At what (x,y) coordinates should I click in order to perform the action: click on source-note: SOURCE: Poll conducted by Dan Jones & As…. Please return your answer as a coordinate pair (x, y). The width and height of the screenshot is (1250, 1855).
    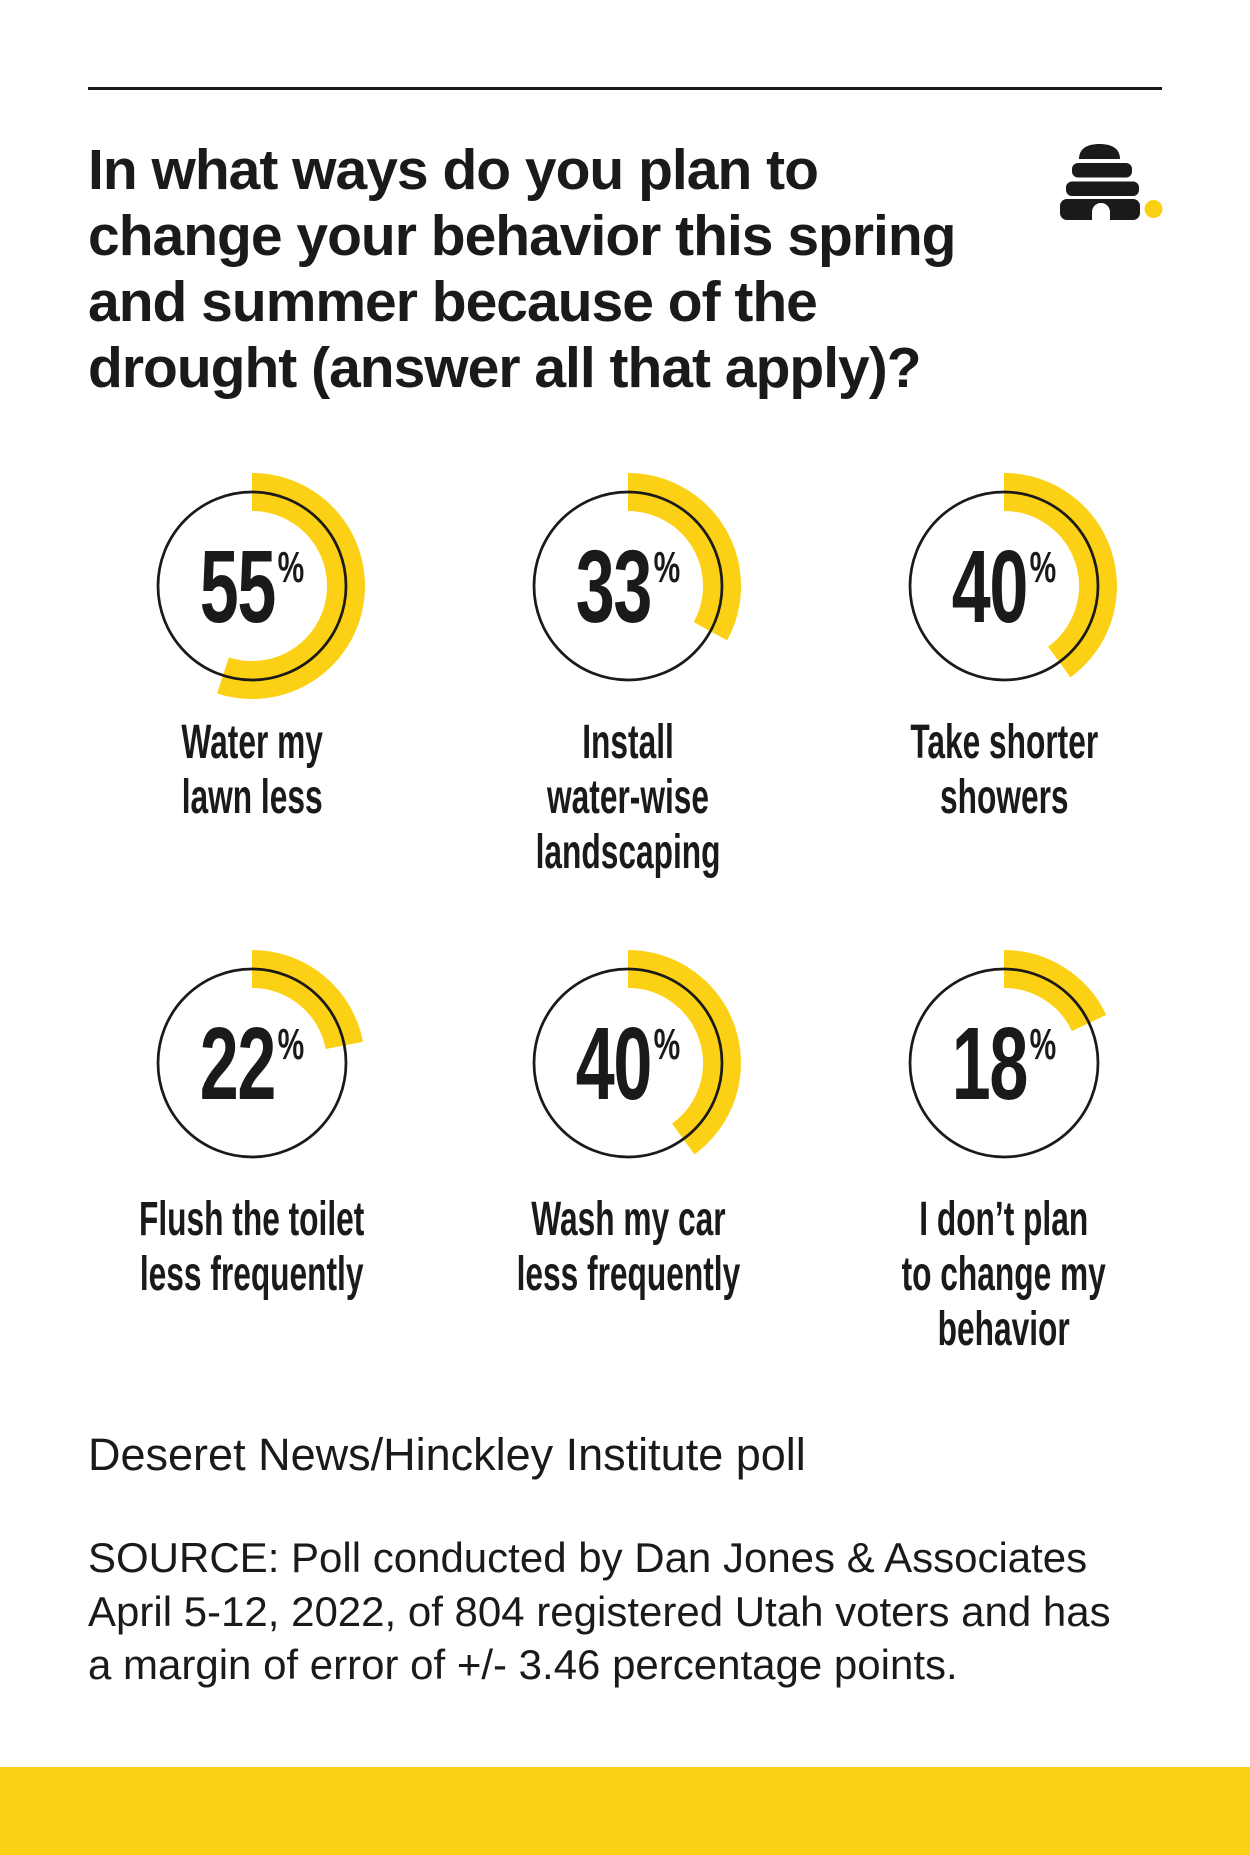
    Looking at the image, I should click on (599, 1611).